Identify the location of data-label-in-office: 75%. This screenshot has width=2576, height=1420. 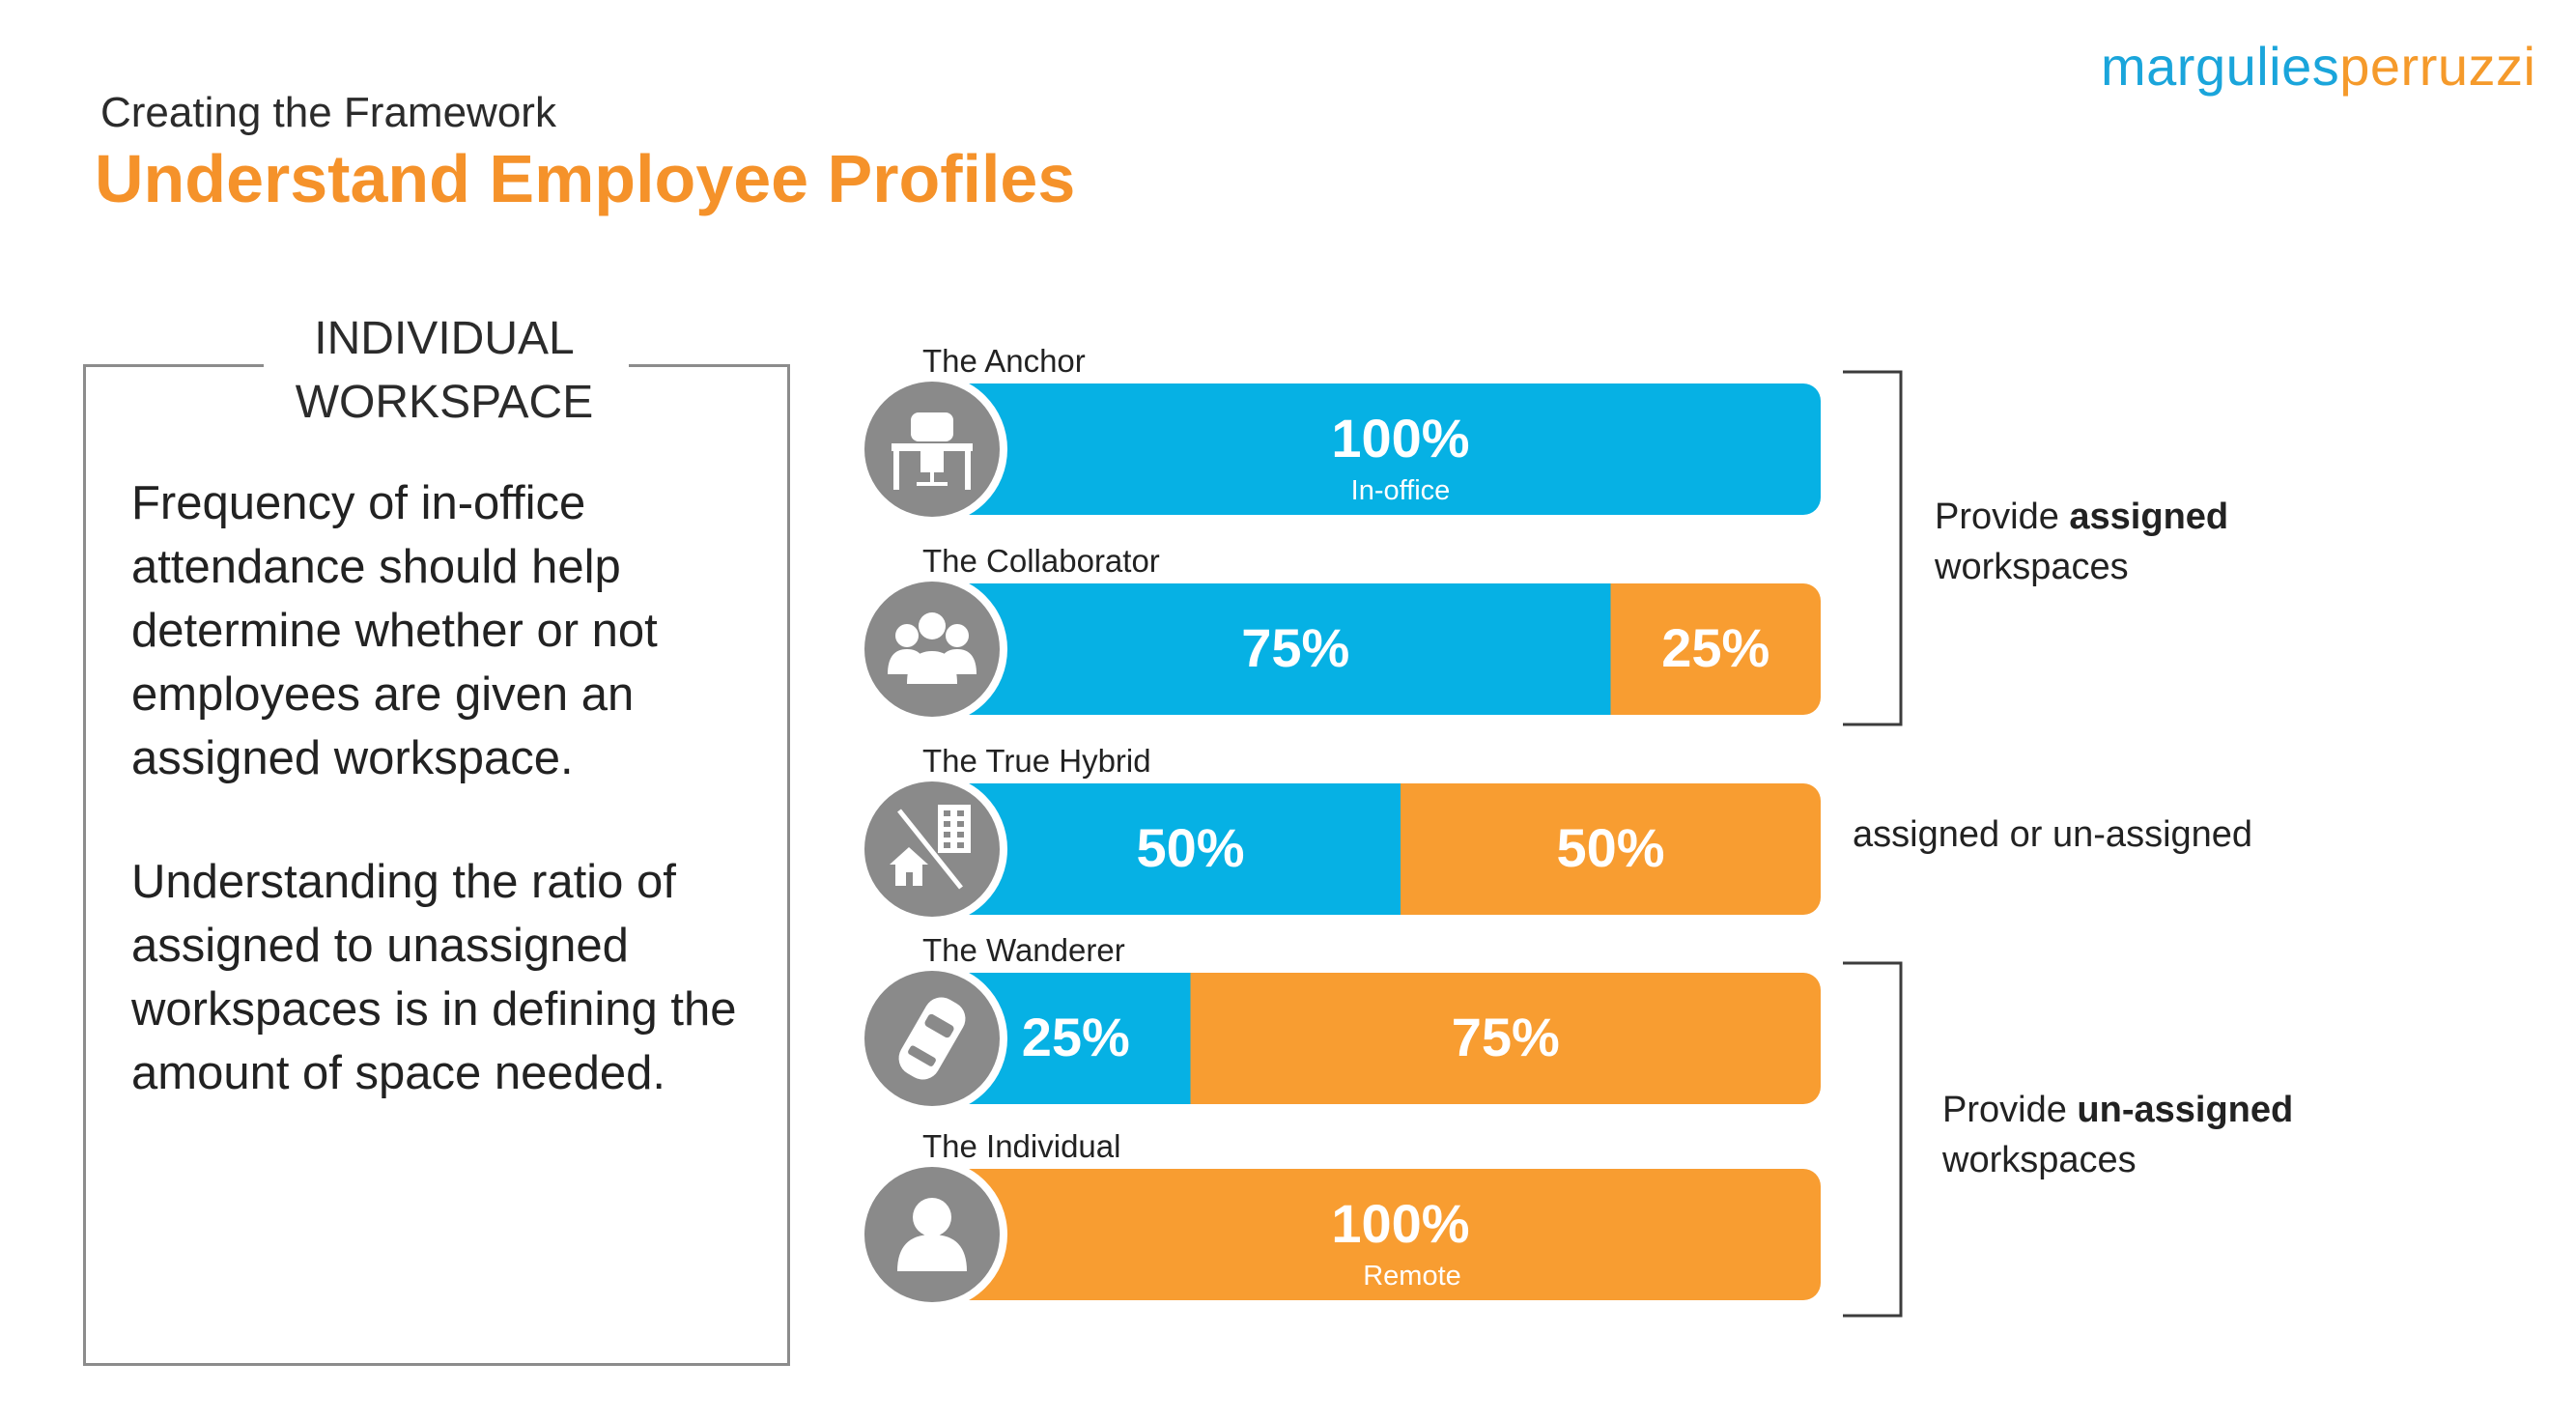
(1295, 647).